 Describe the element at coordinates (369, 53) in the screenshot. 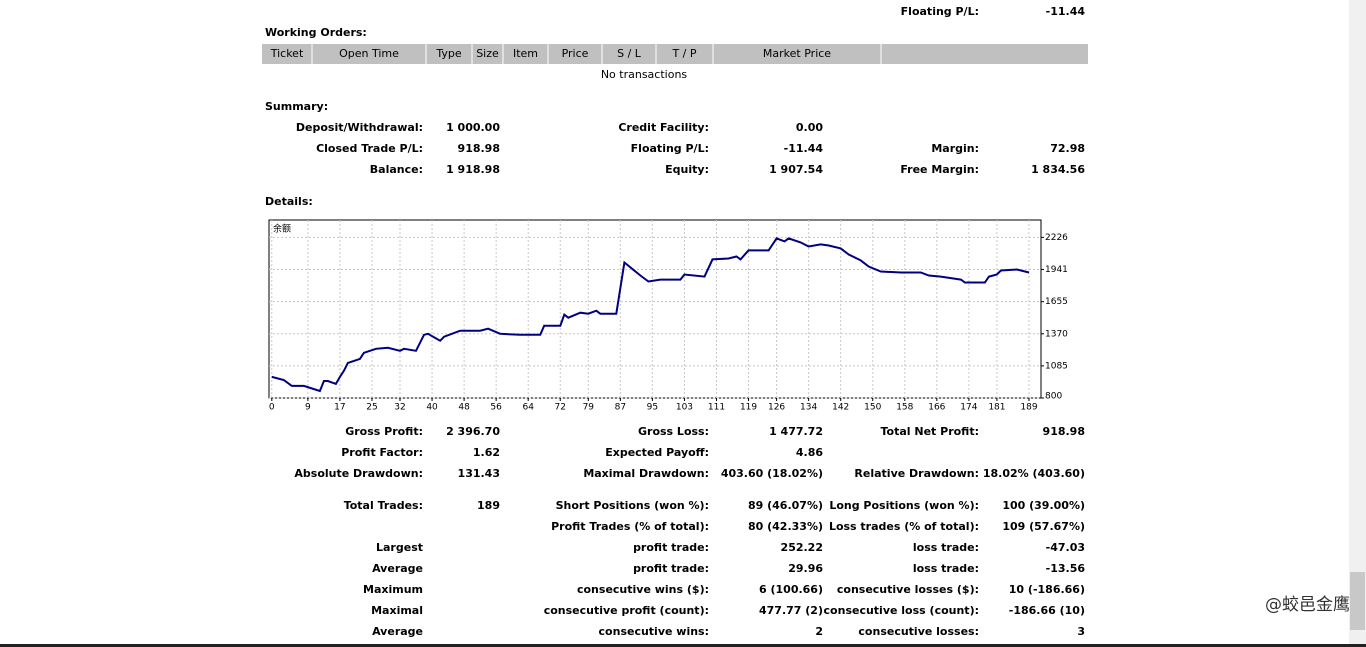

I see `column-header: Open Time` at that location.